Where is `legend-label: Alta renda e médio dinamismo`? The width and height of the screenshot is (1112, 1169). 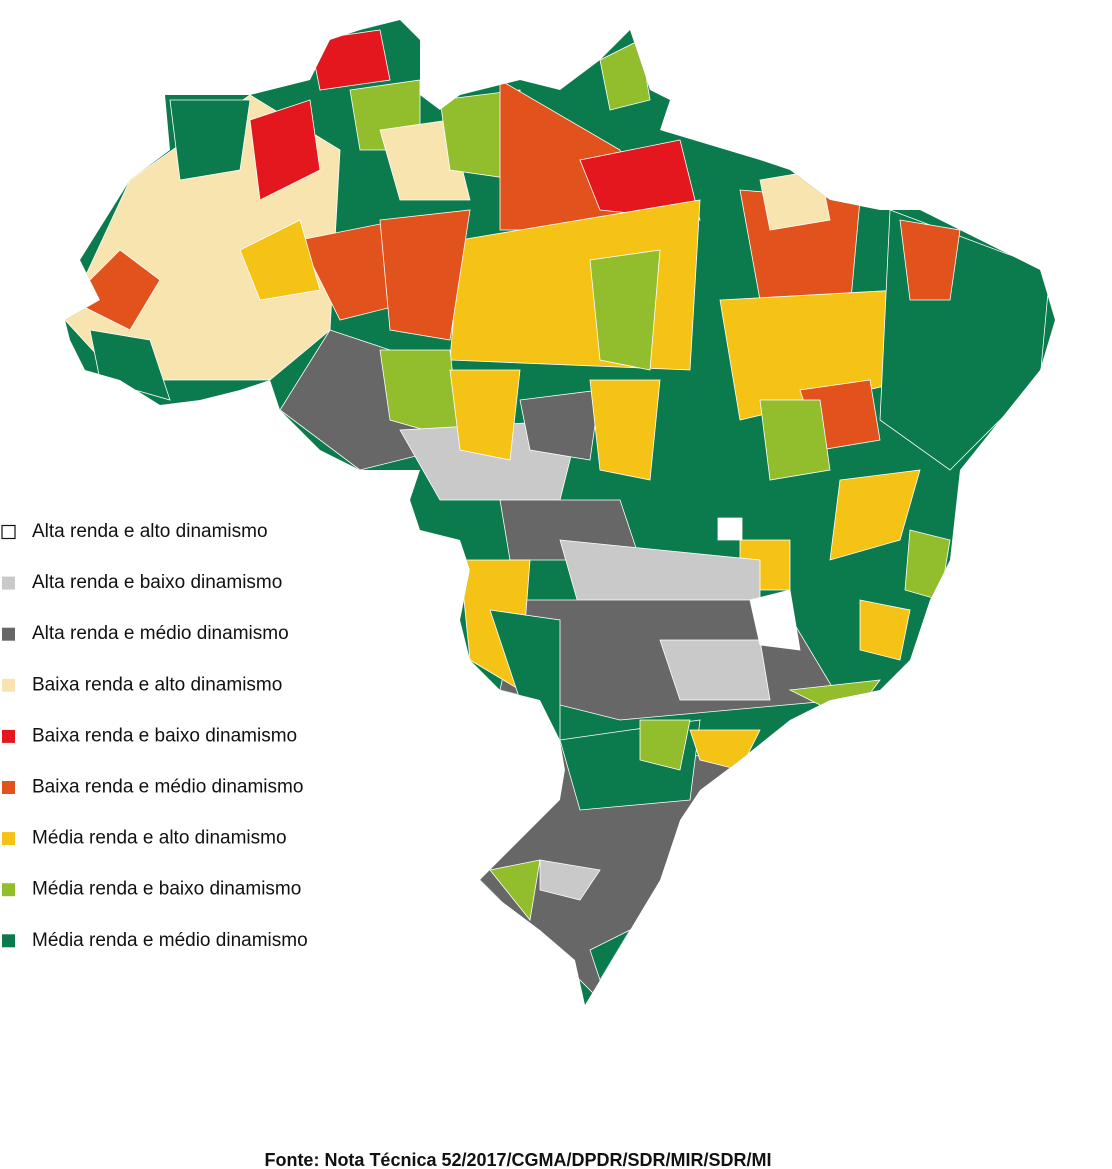
legend-label: Alta renda e médio dinamismo is located at coordinates (160, 633).